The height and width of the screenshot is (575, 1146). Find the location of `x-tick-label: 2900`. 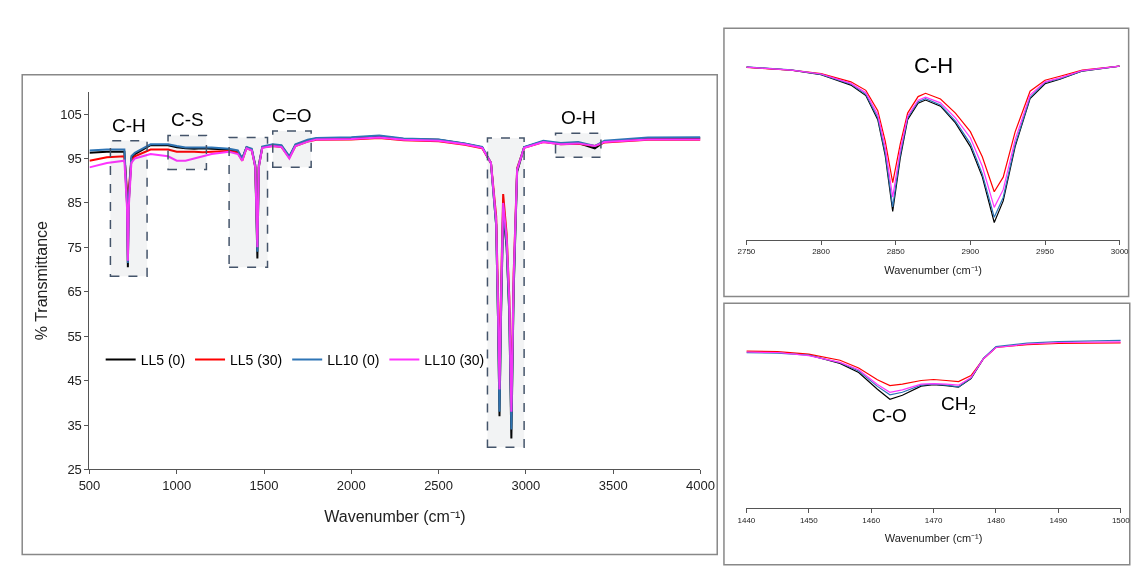

x-tick-label: 2900 is located at coordinates (970, 252).